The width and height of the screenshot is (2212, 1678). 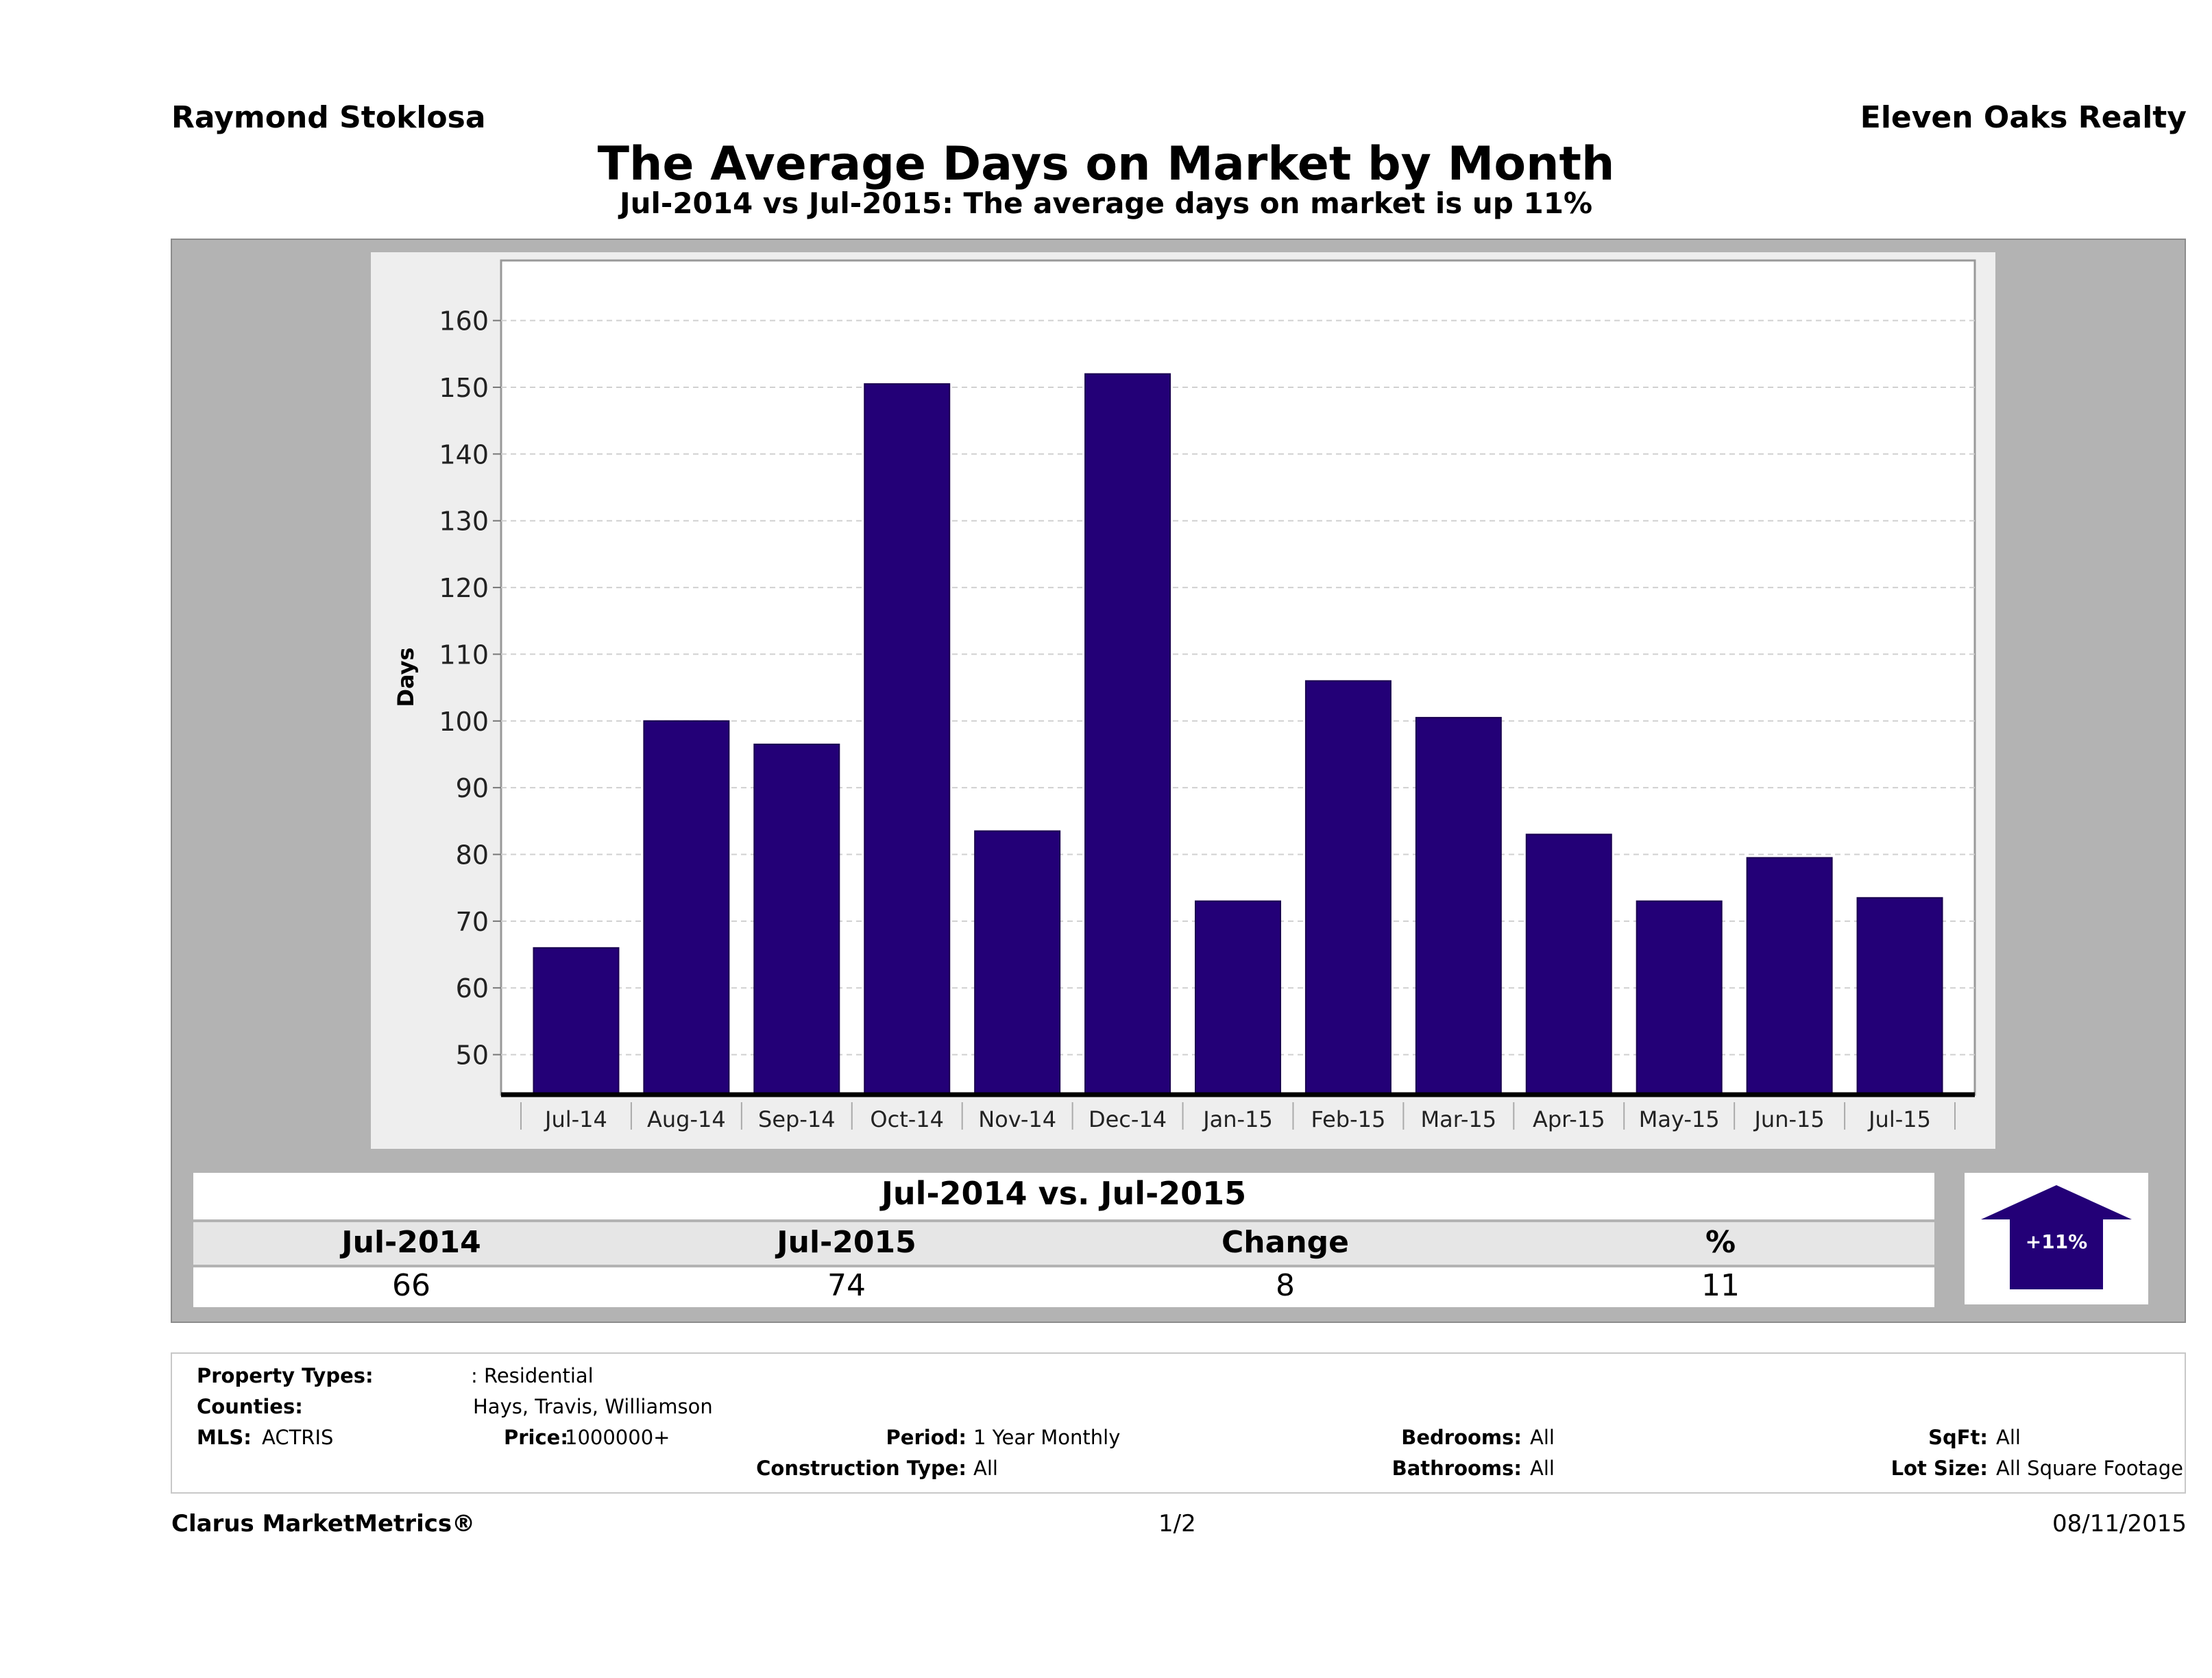 What do you see at coordinates (1457, 1468) in the screenshot?
I see `bathrooms-label: Bathrooms:` at bounding box center [1457, 1468].